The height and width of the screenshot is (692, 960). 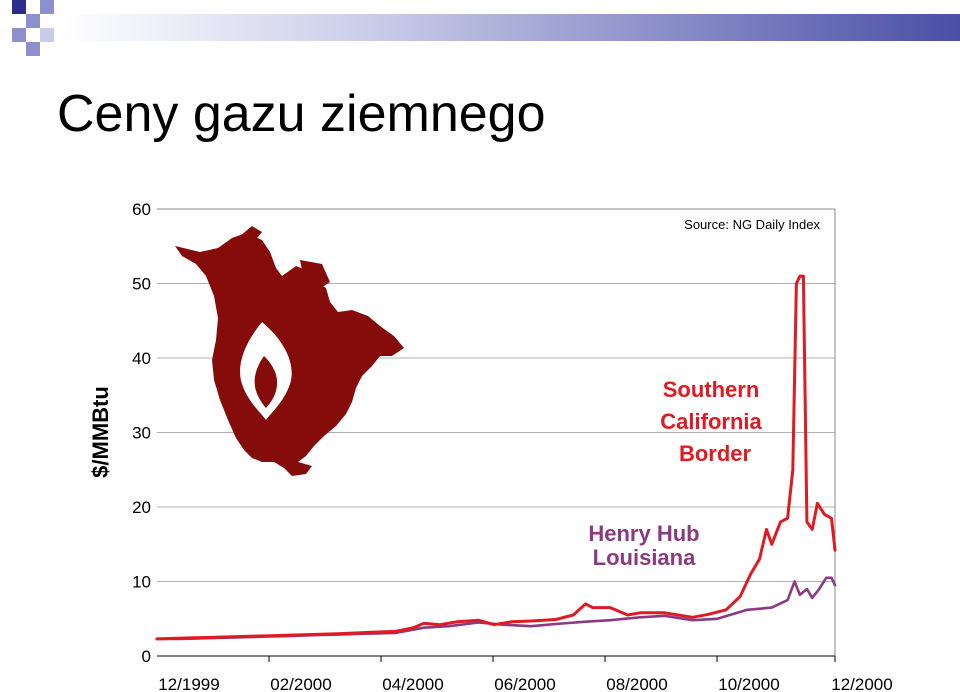 What do you see at coordinates (752, 224) in the screenshot?
I see `source-note: Source: NG Daily Index` at bounding box center [752, 224].